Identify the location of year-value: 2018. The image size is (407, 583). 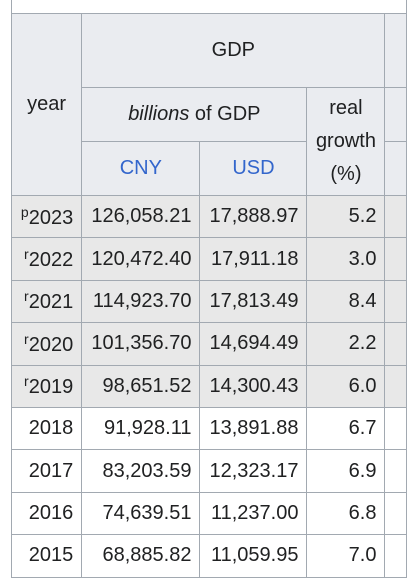
(51, 428).